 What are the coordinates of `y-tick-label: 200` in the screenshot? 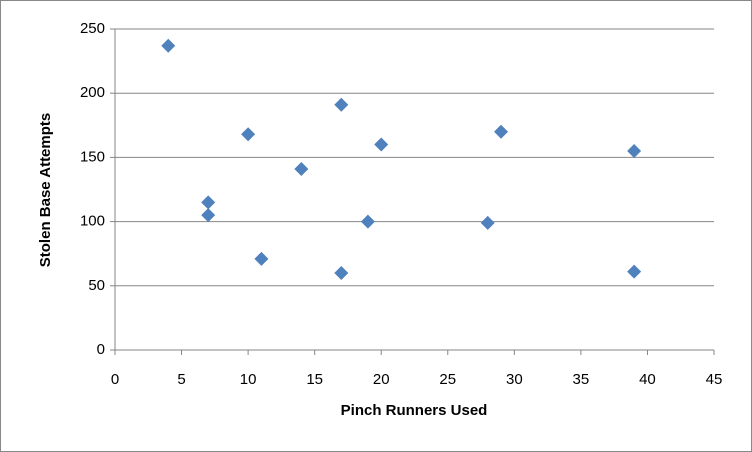 It's located at (92, 92).